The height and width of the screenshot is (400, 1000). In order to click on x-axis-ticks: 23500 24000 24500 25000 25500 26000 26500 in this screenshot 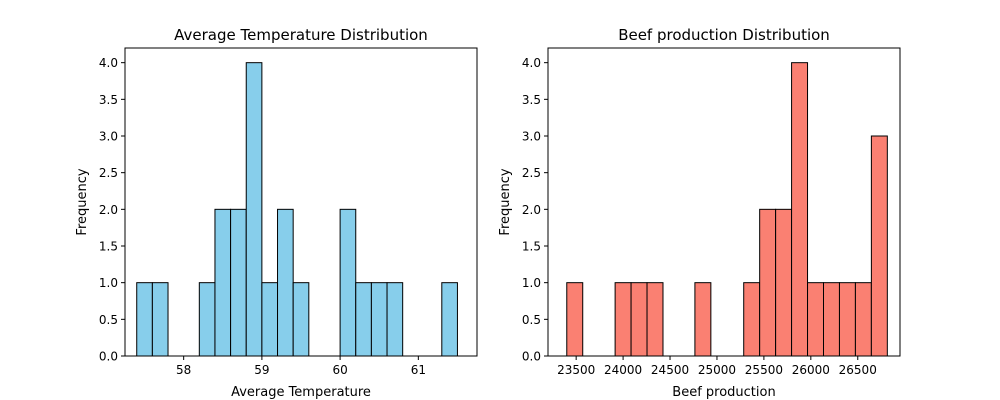, I will do `click(717, 366)`.